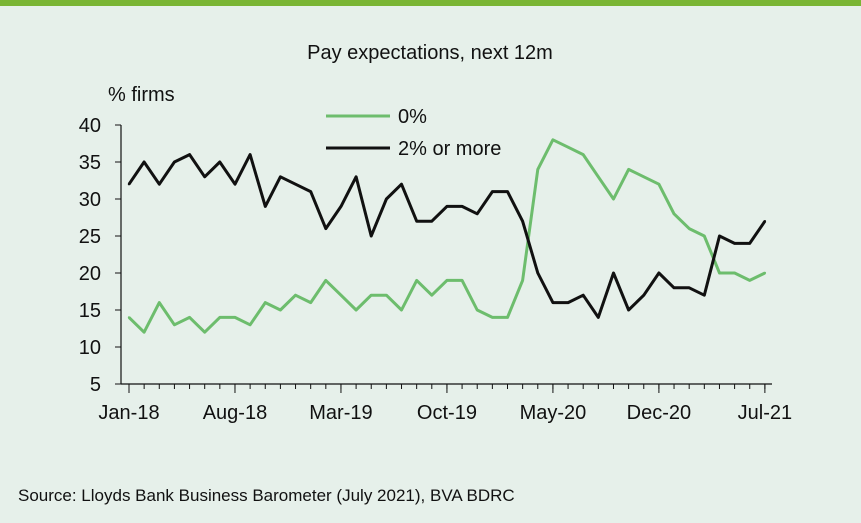 This screenshot has height=523, width=861. I want to click on y-tick-label: 20, so click(90, 274).